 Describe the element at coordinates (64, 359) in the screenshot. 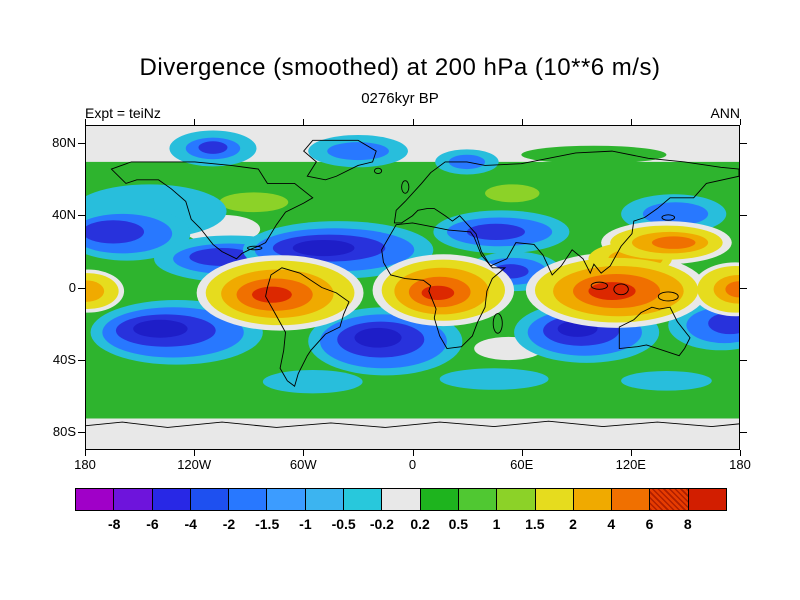

I see `lat-tick-label: 40S` at that location.